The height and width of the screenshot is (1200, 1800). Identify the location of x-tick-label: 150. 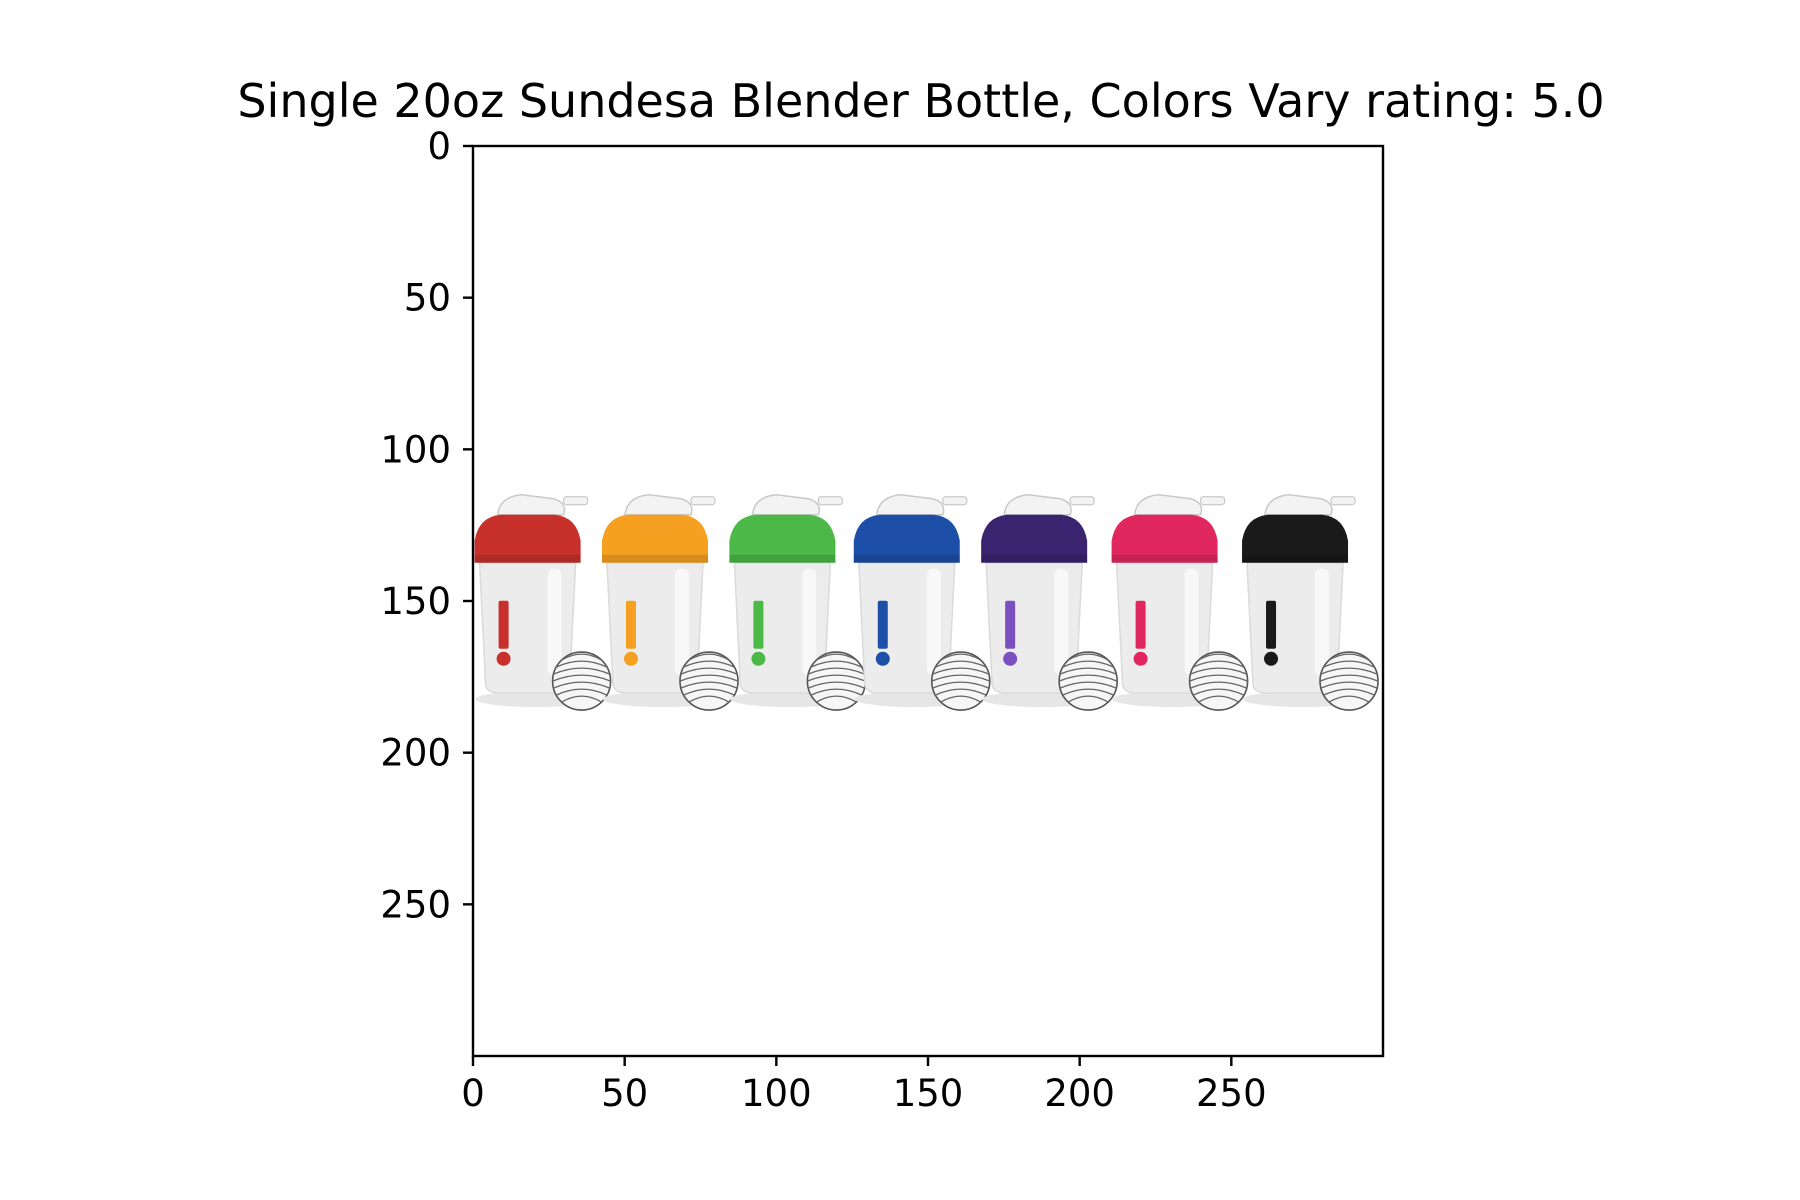
(928, 1093).